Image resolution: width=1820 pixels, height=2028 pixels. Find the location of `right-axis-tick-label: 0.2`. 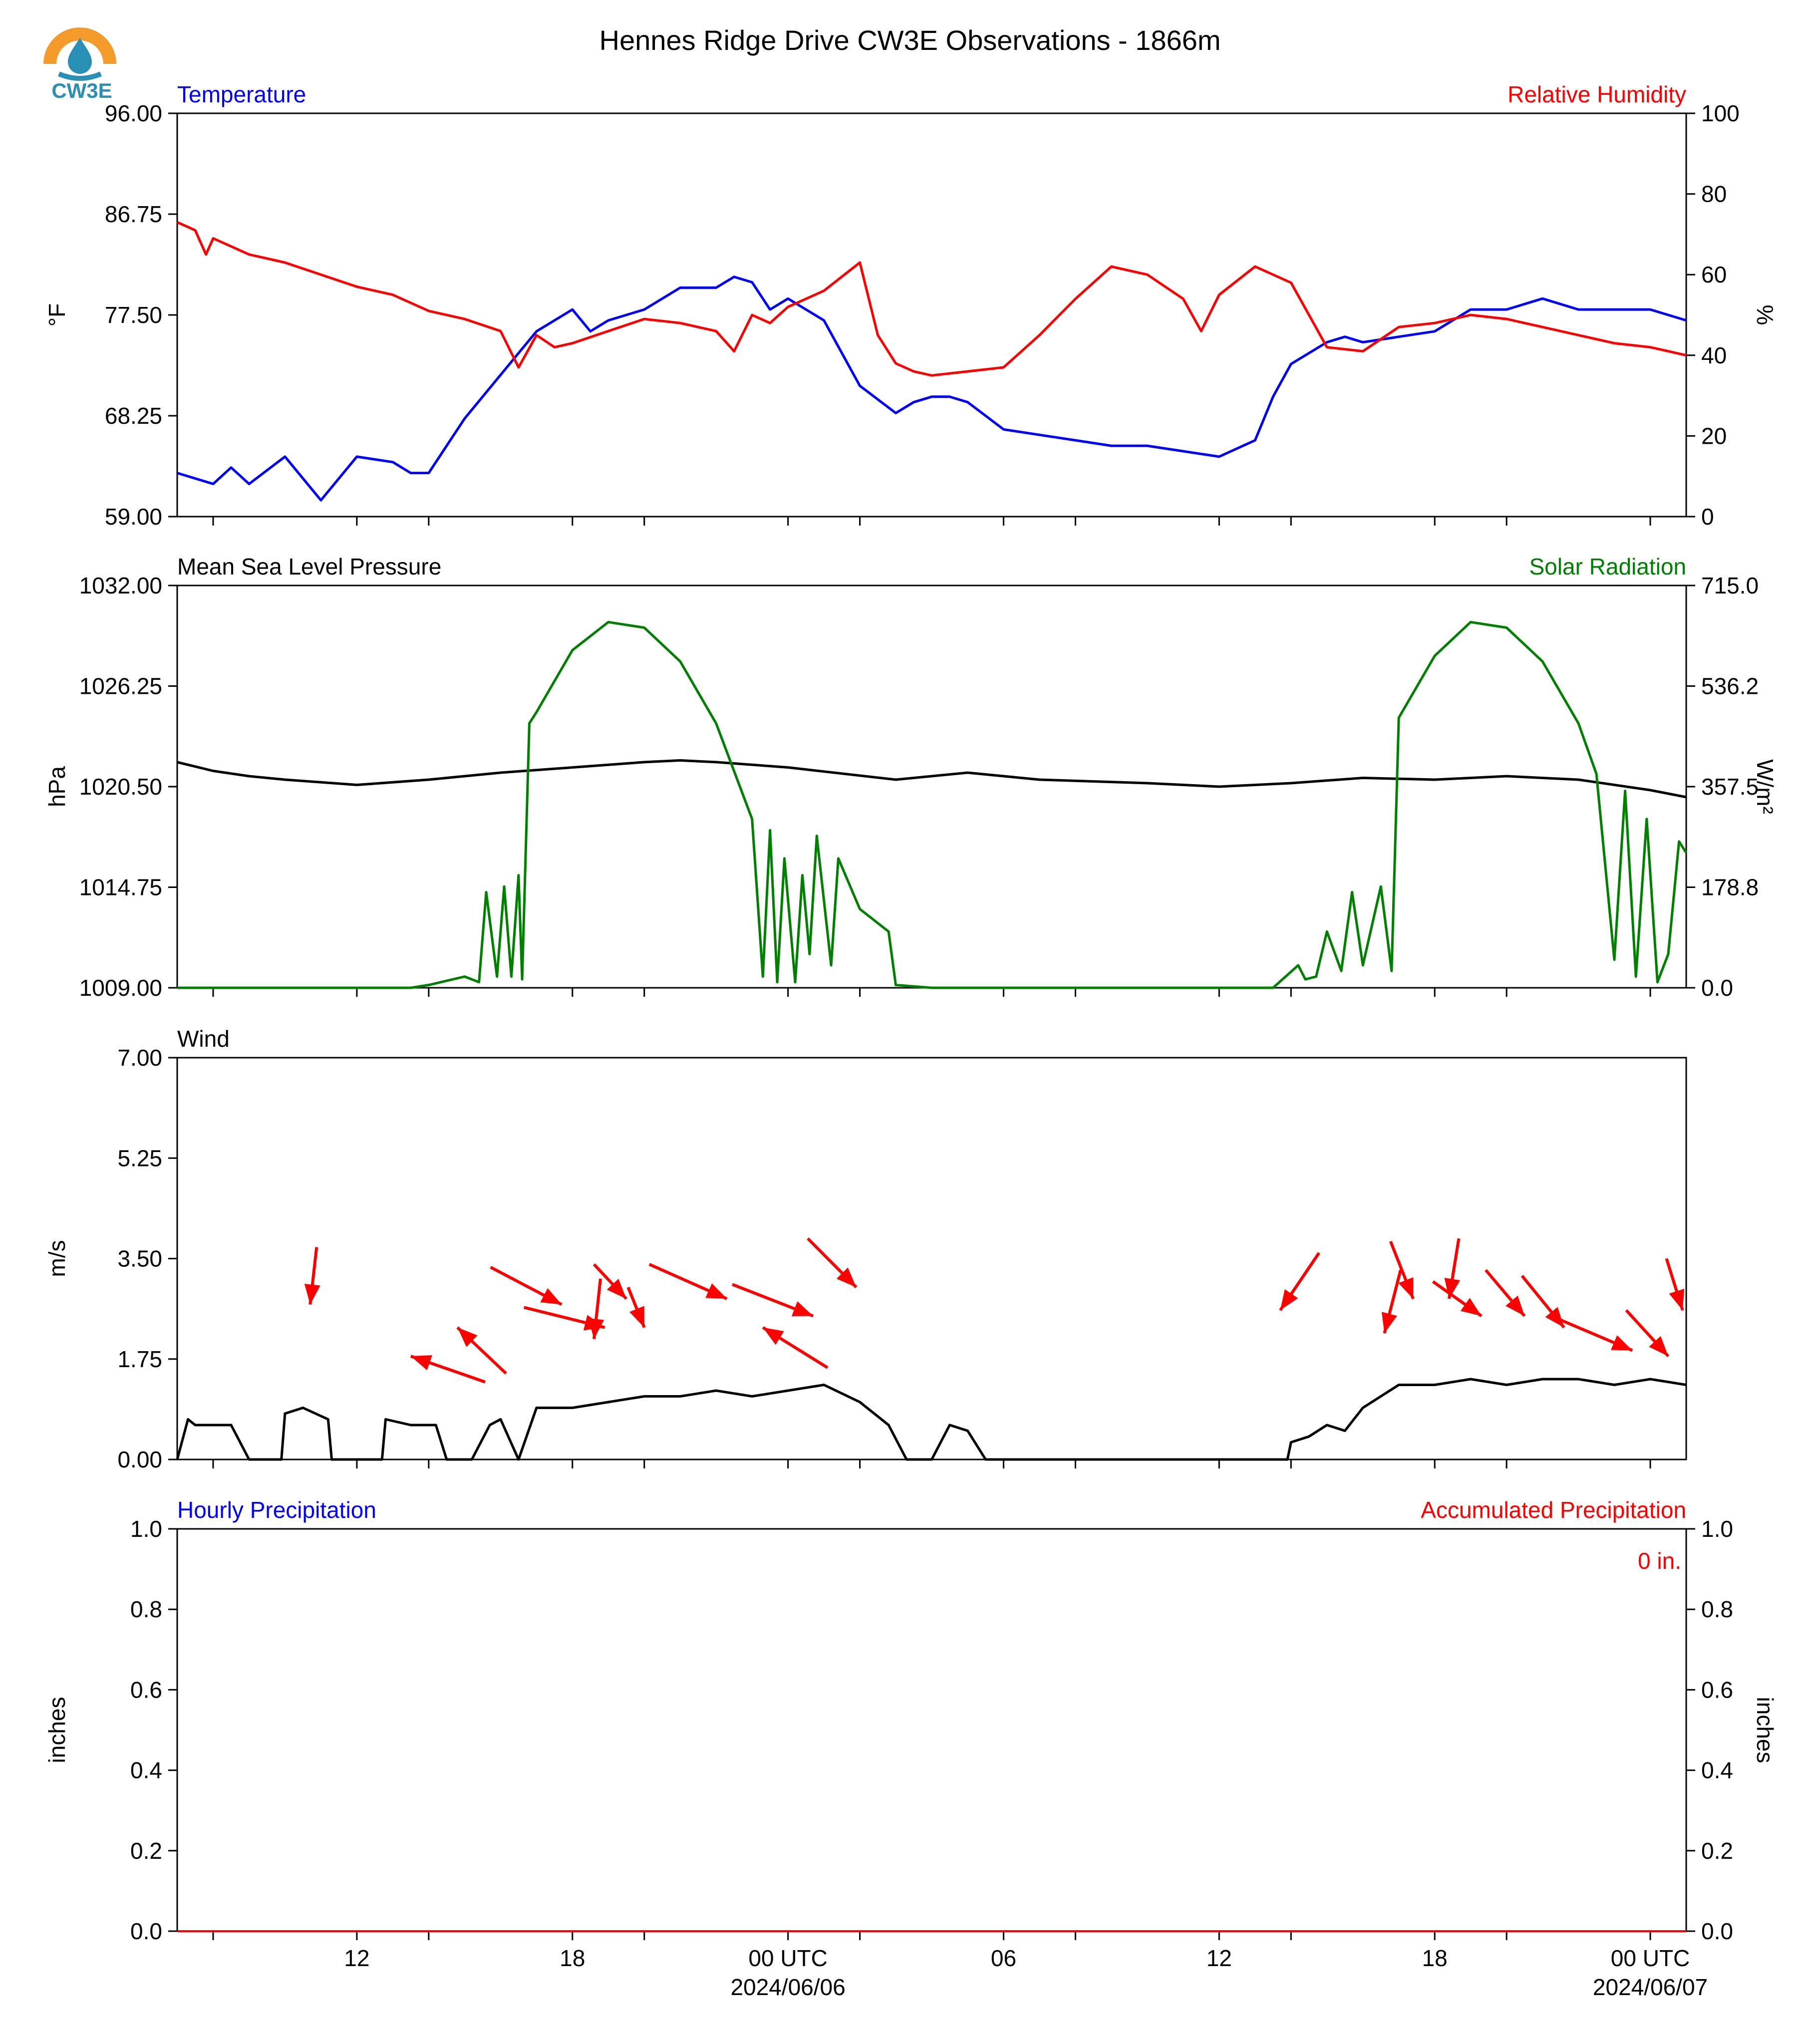

right-axis-tick-label: 0.2 is located at coordinates (1717, 1851).